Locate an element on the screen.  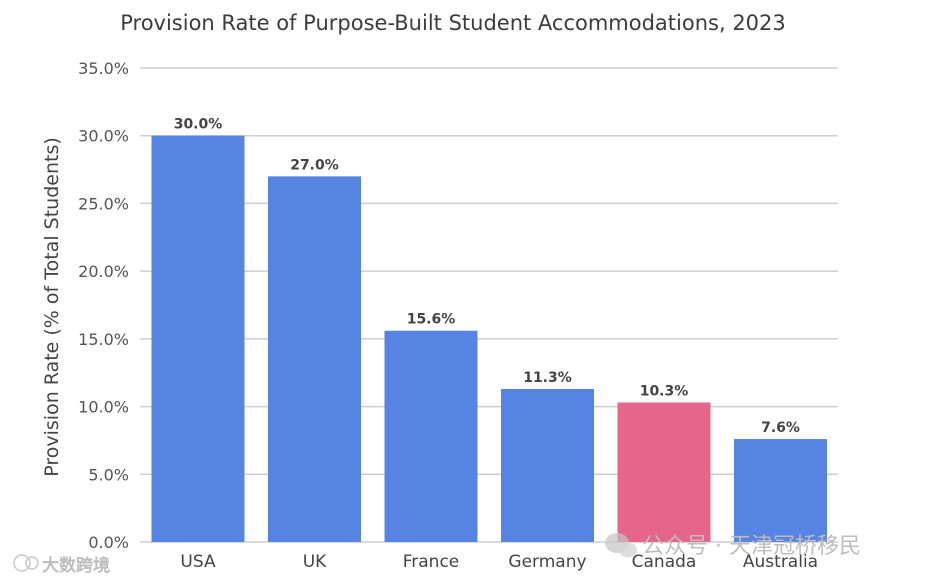
y-tick-label: 0.0% is located at coordinates (108, 542).